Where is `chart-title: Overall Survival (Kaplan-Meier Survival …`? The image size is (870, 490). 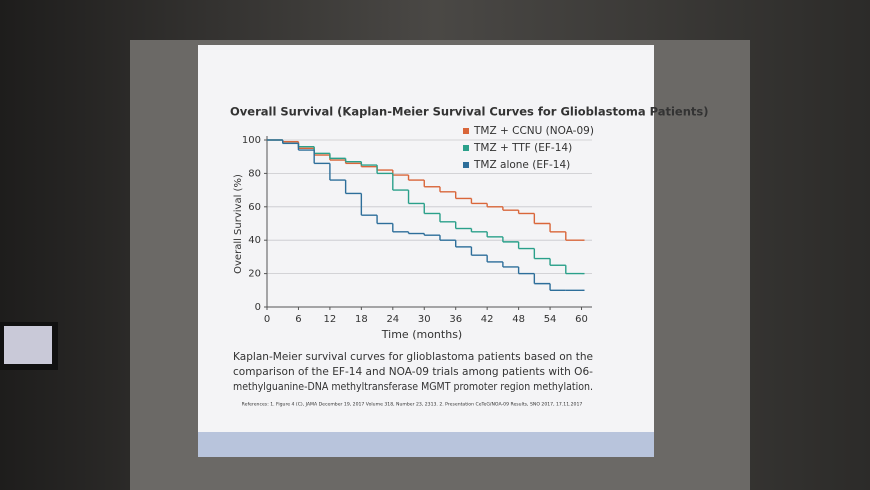
chart-title: Overall Survival (Kaplan-Meier Survival … is located at coordinates (469, 112).